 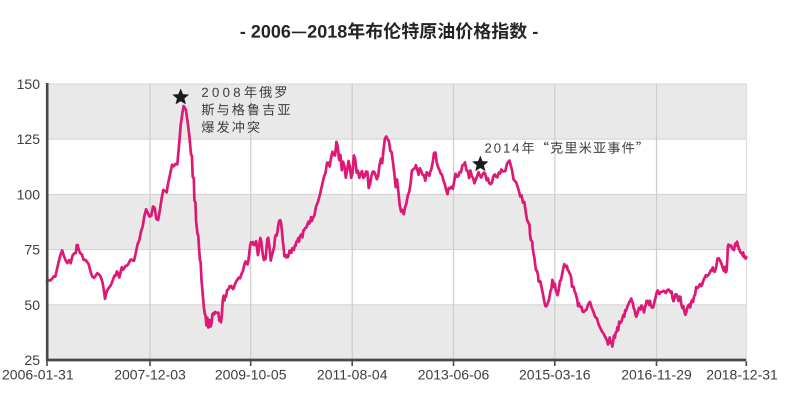 What do you see at coordinates (32, 305) in the screenshot?
I see `svg-text: 50` at bounding box center [32, 305].